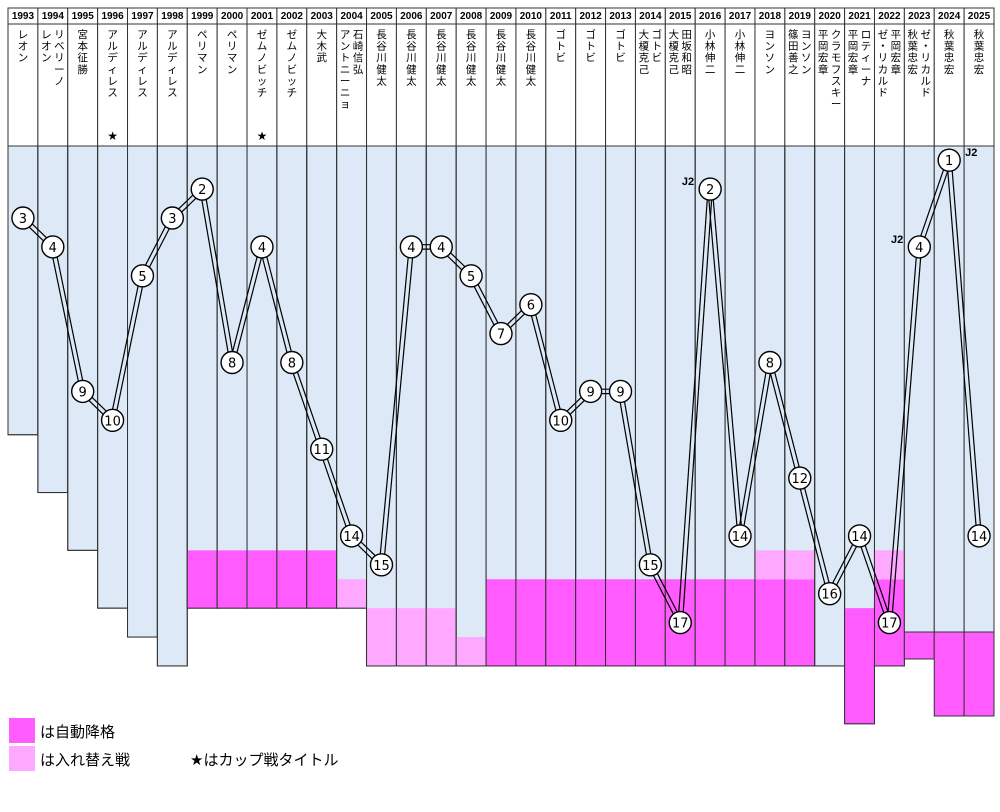 This screenshot has width=1000, height=812. I want to click on rank-marker-2002, so click(292, 362).